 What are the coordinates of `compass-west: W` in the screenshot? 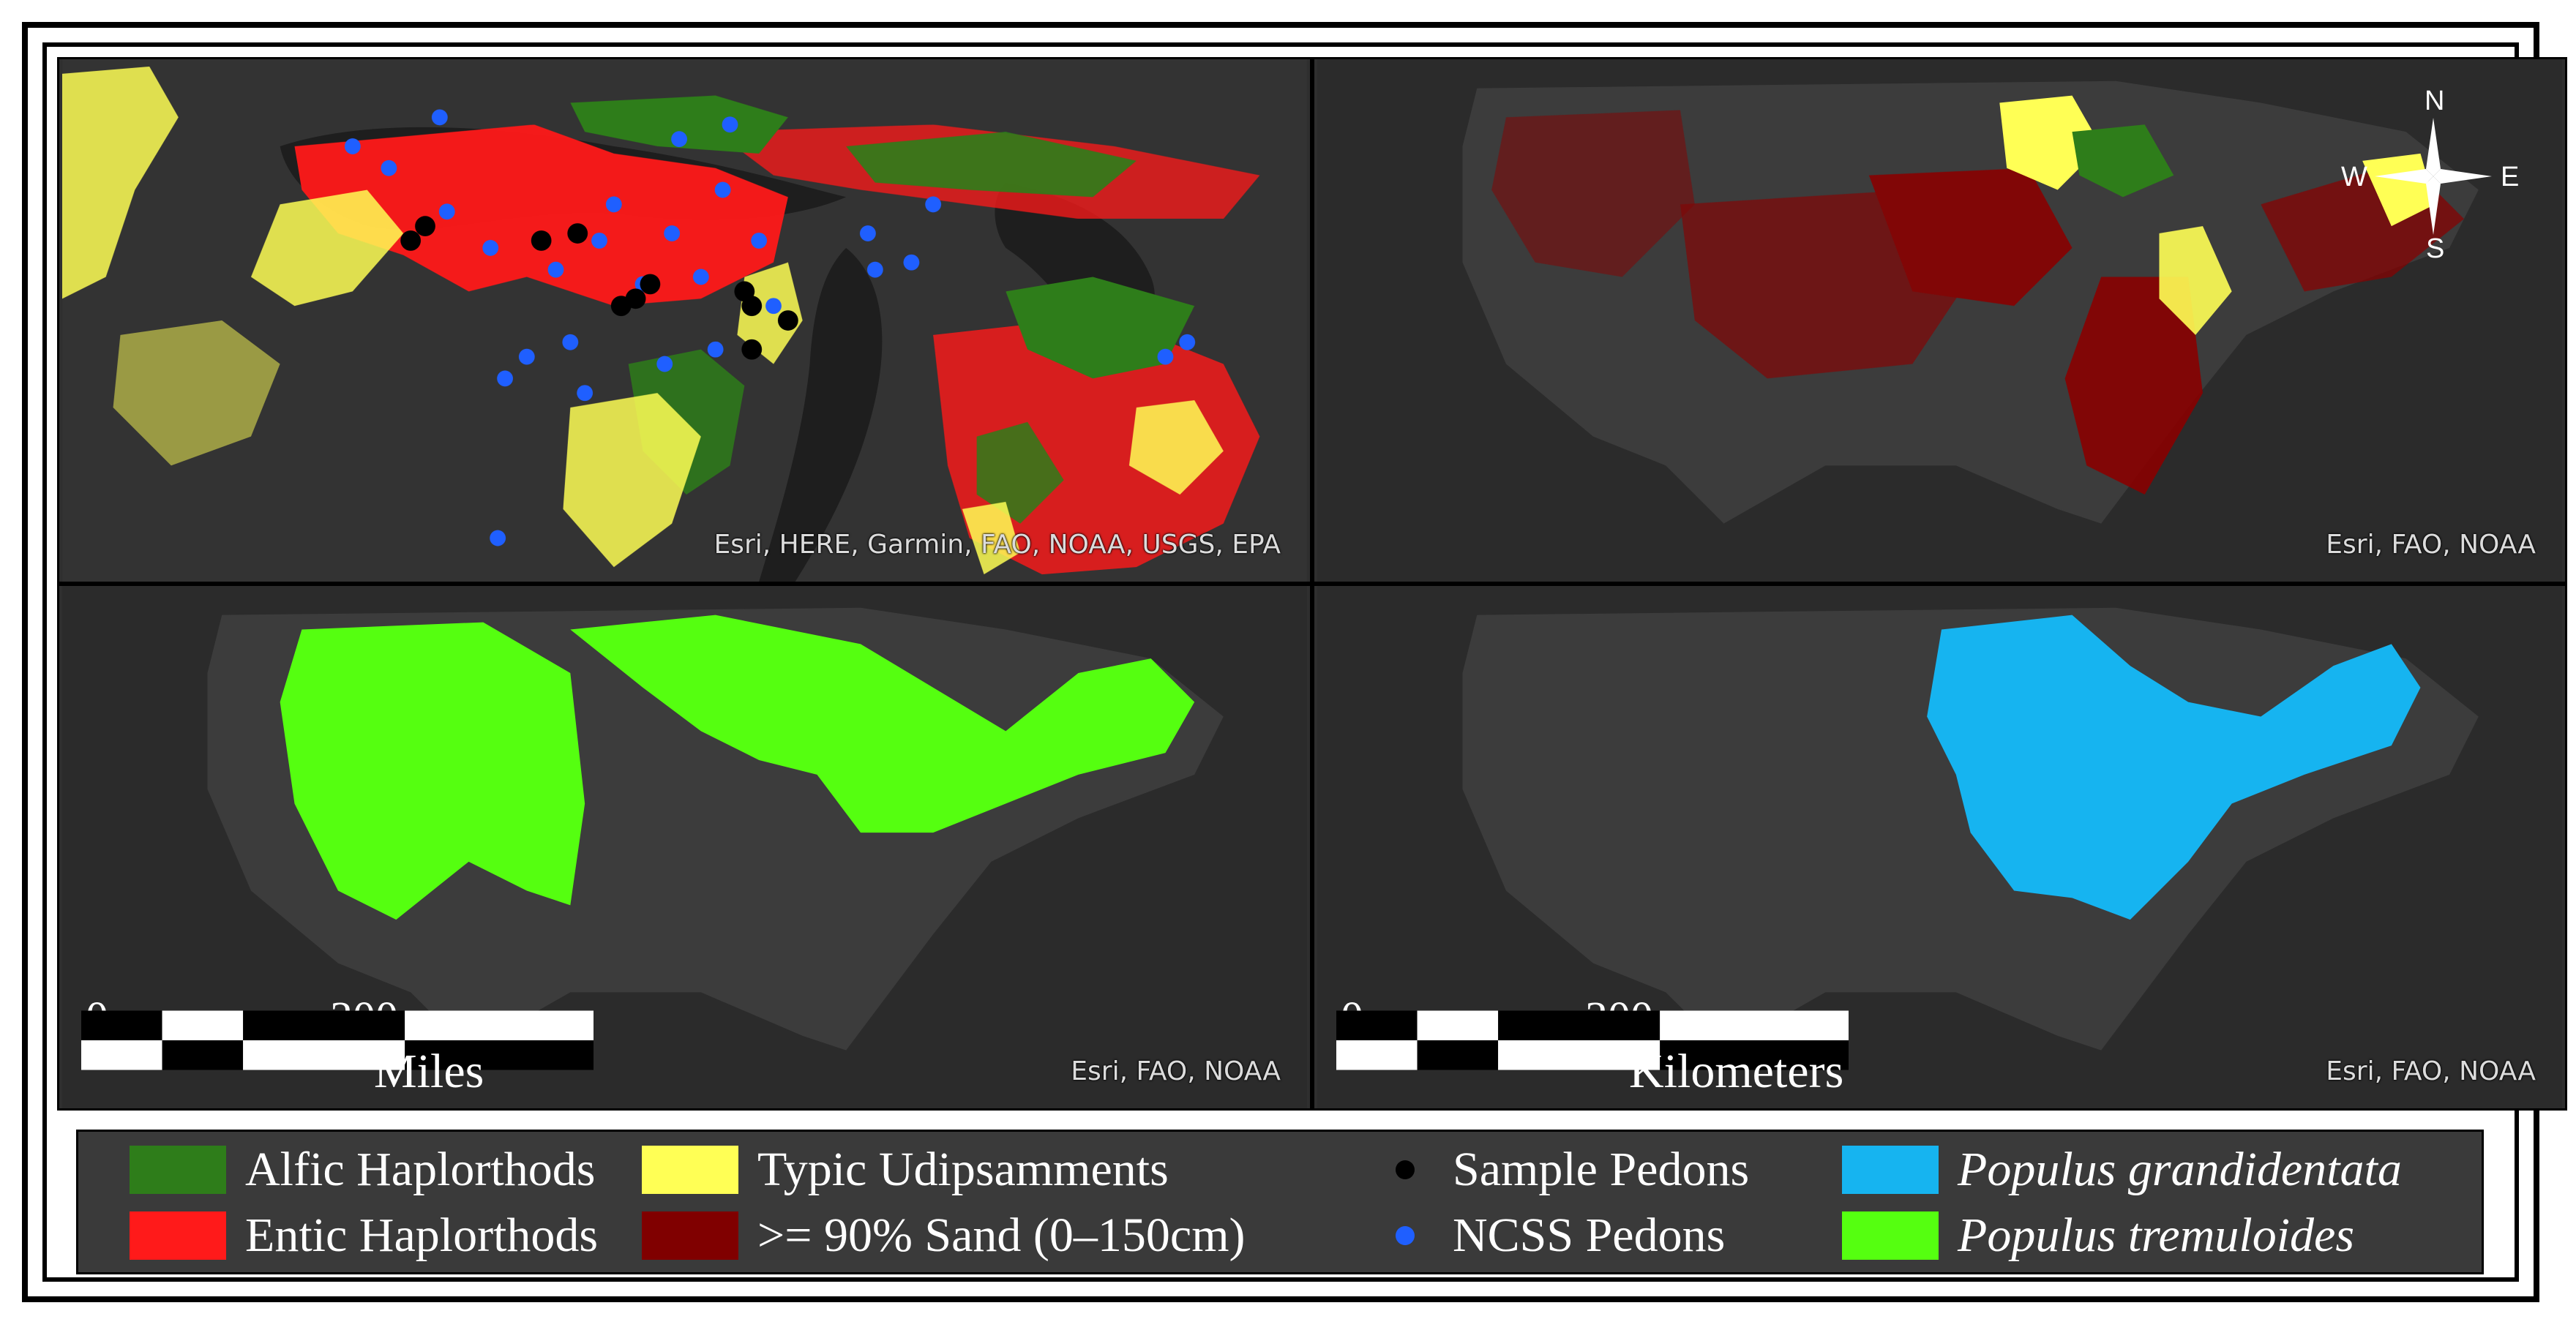 It's located at (2354, 177).